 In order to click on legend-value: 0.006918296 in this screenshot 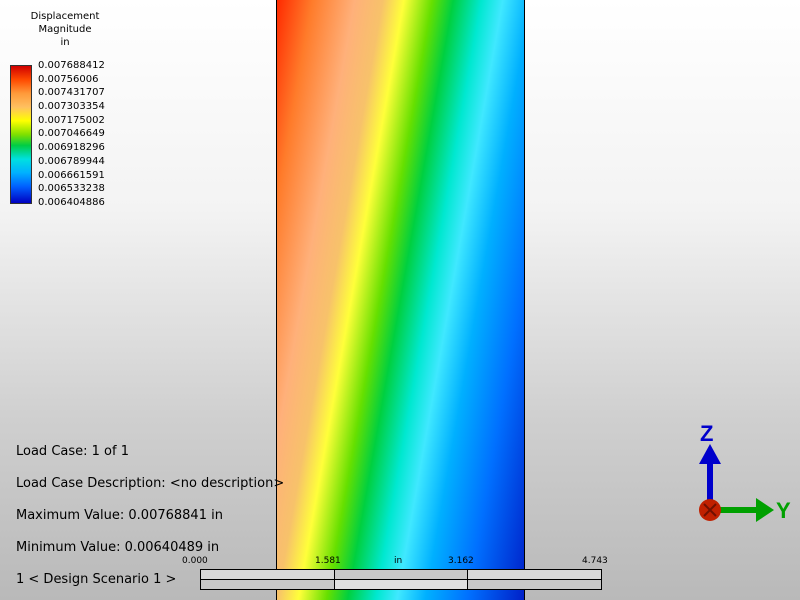, I will do `click(71, 148)`.